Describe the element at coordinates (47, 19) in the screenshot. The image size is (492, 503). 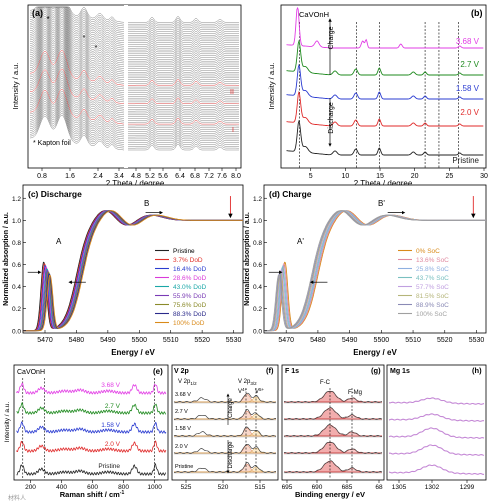
I see `panel-a-star: *` at that location.